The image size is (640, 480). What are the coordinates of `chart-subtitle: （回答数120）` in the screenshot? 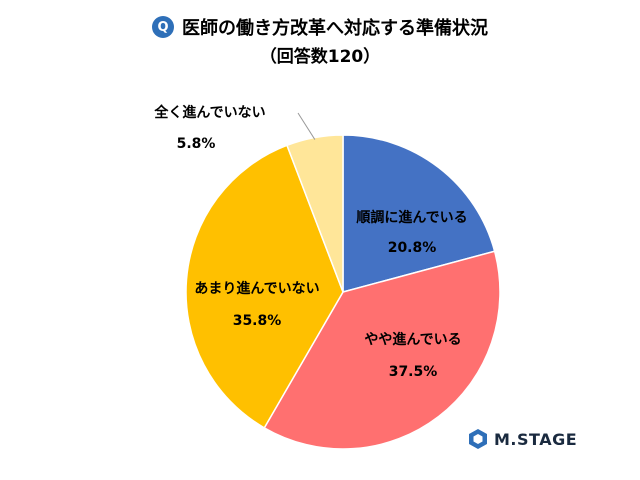 It's located at (320, 57).